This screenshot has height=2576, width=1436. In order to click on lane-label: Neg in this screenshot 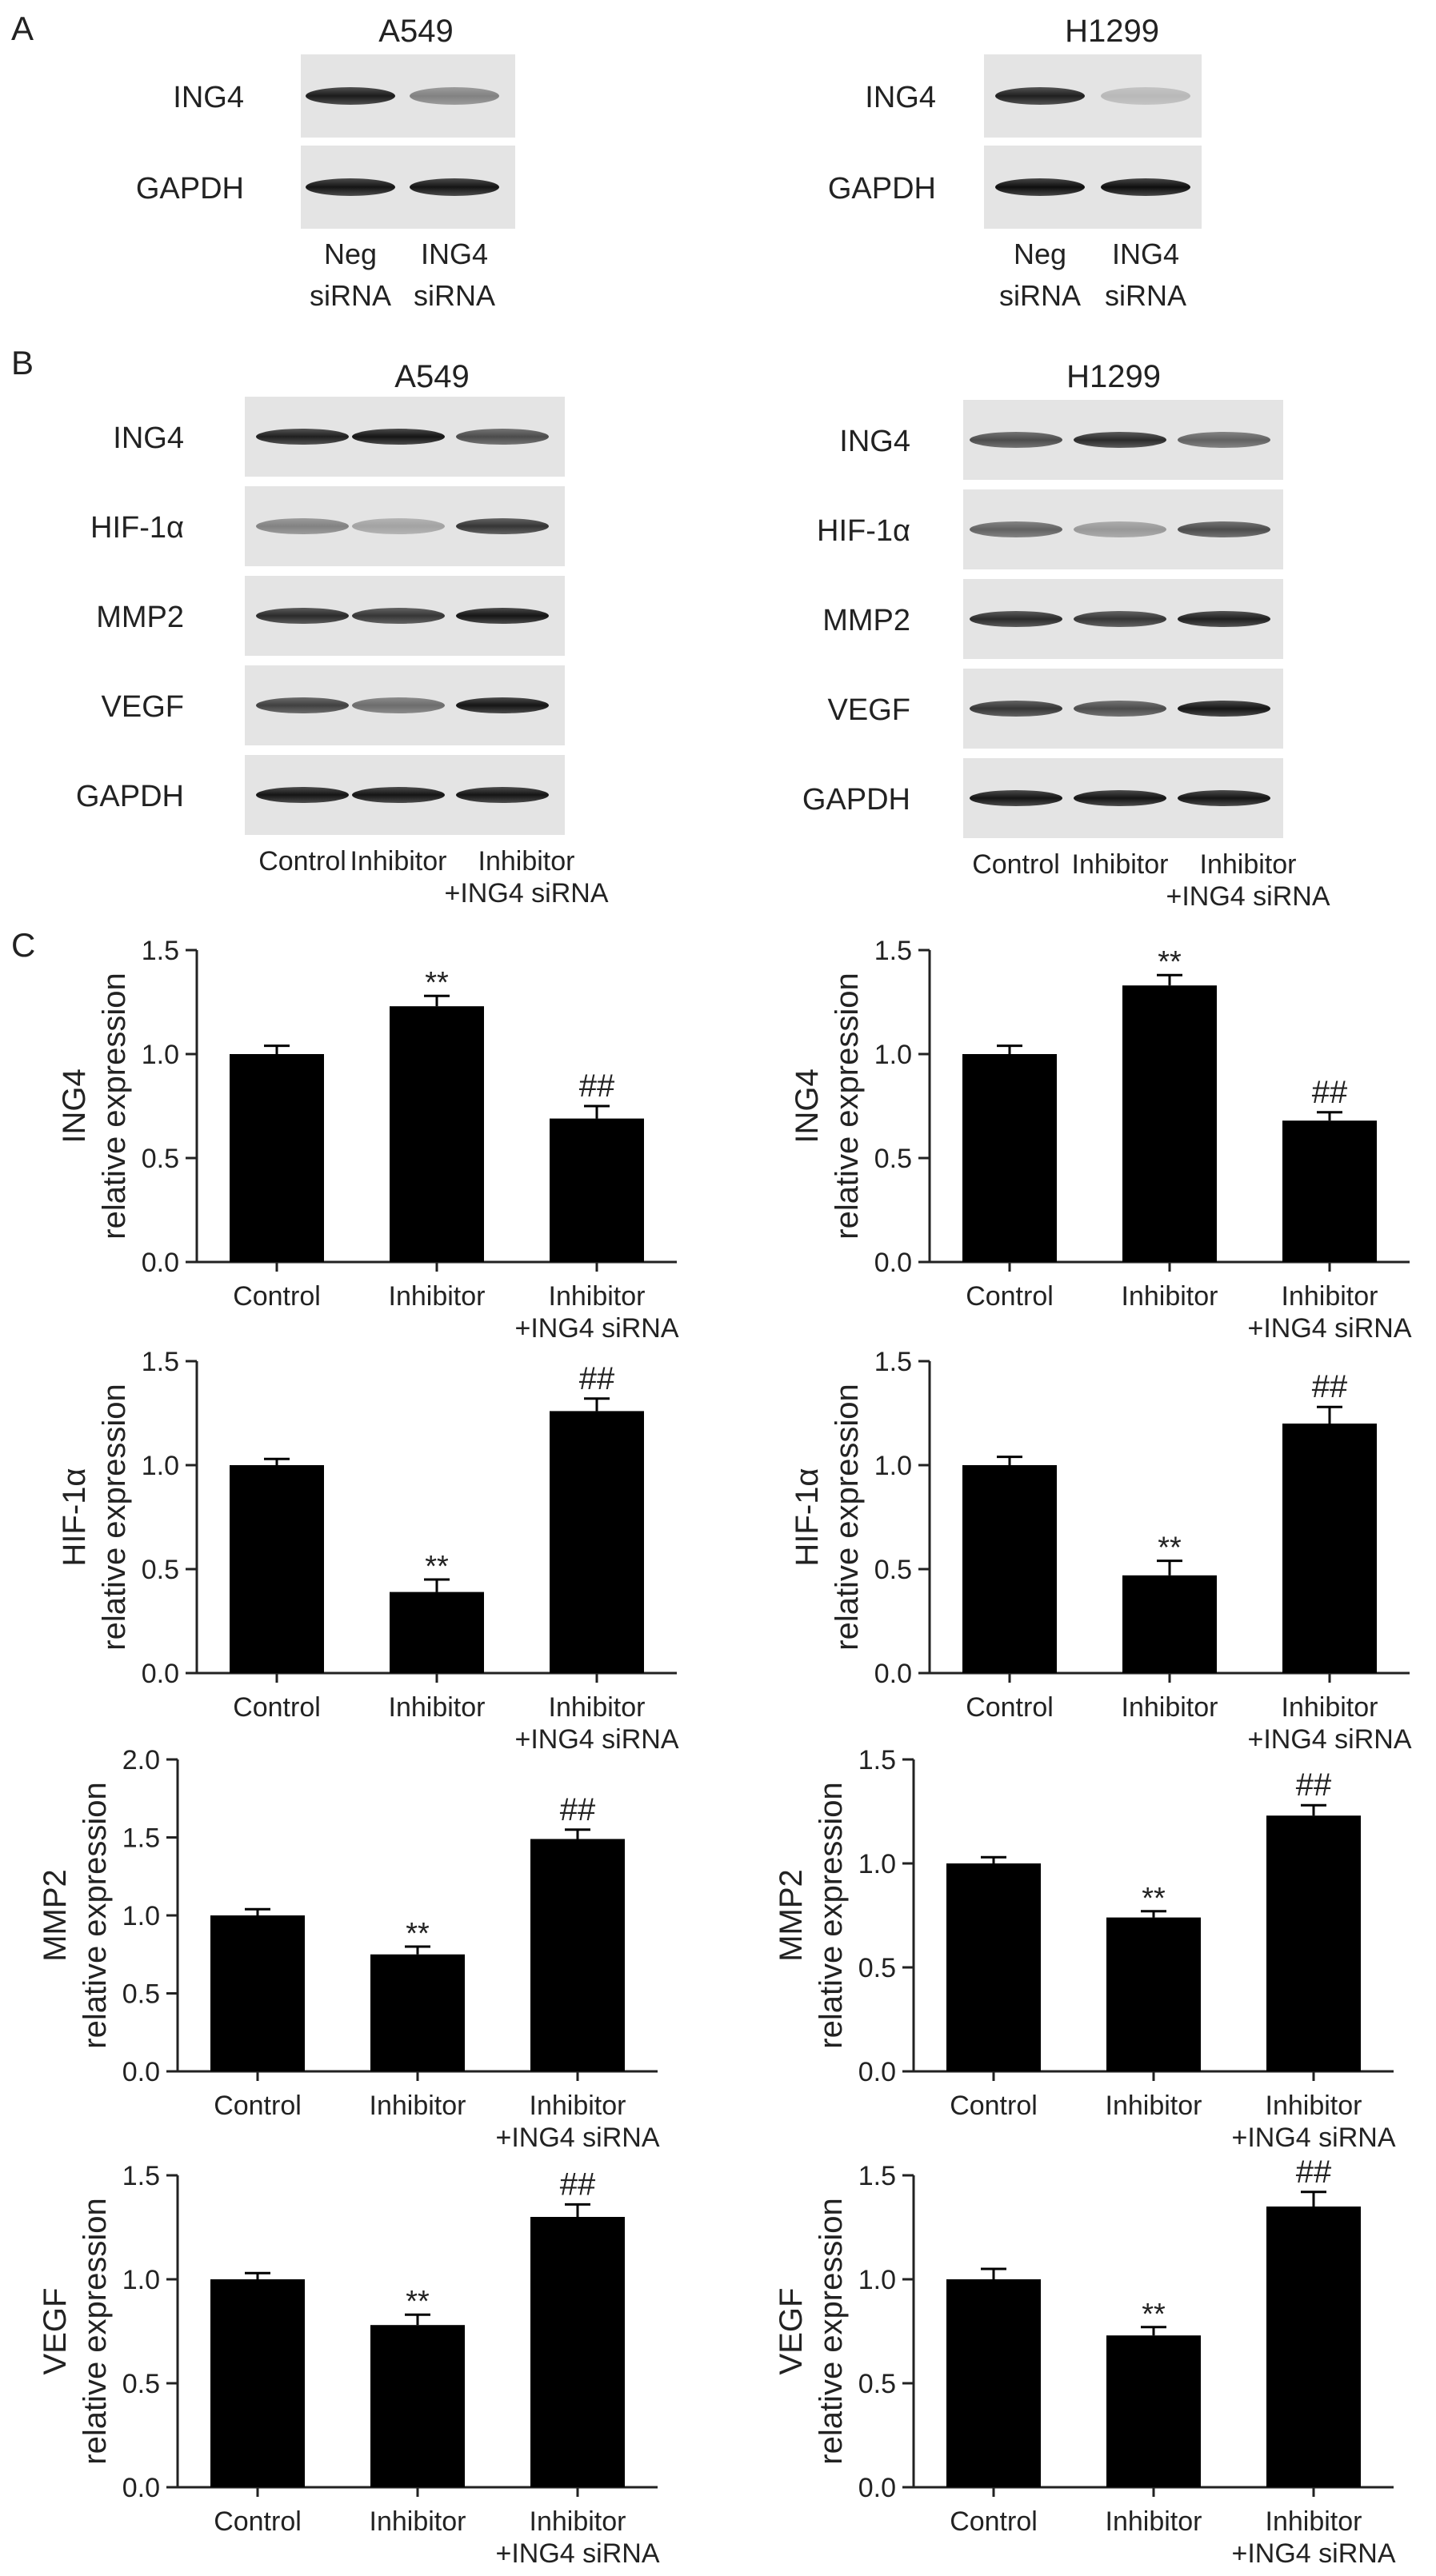, I will do `click(1040, 254)`.